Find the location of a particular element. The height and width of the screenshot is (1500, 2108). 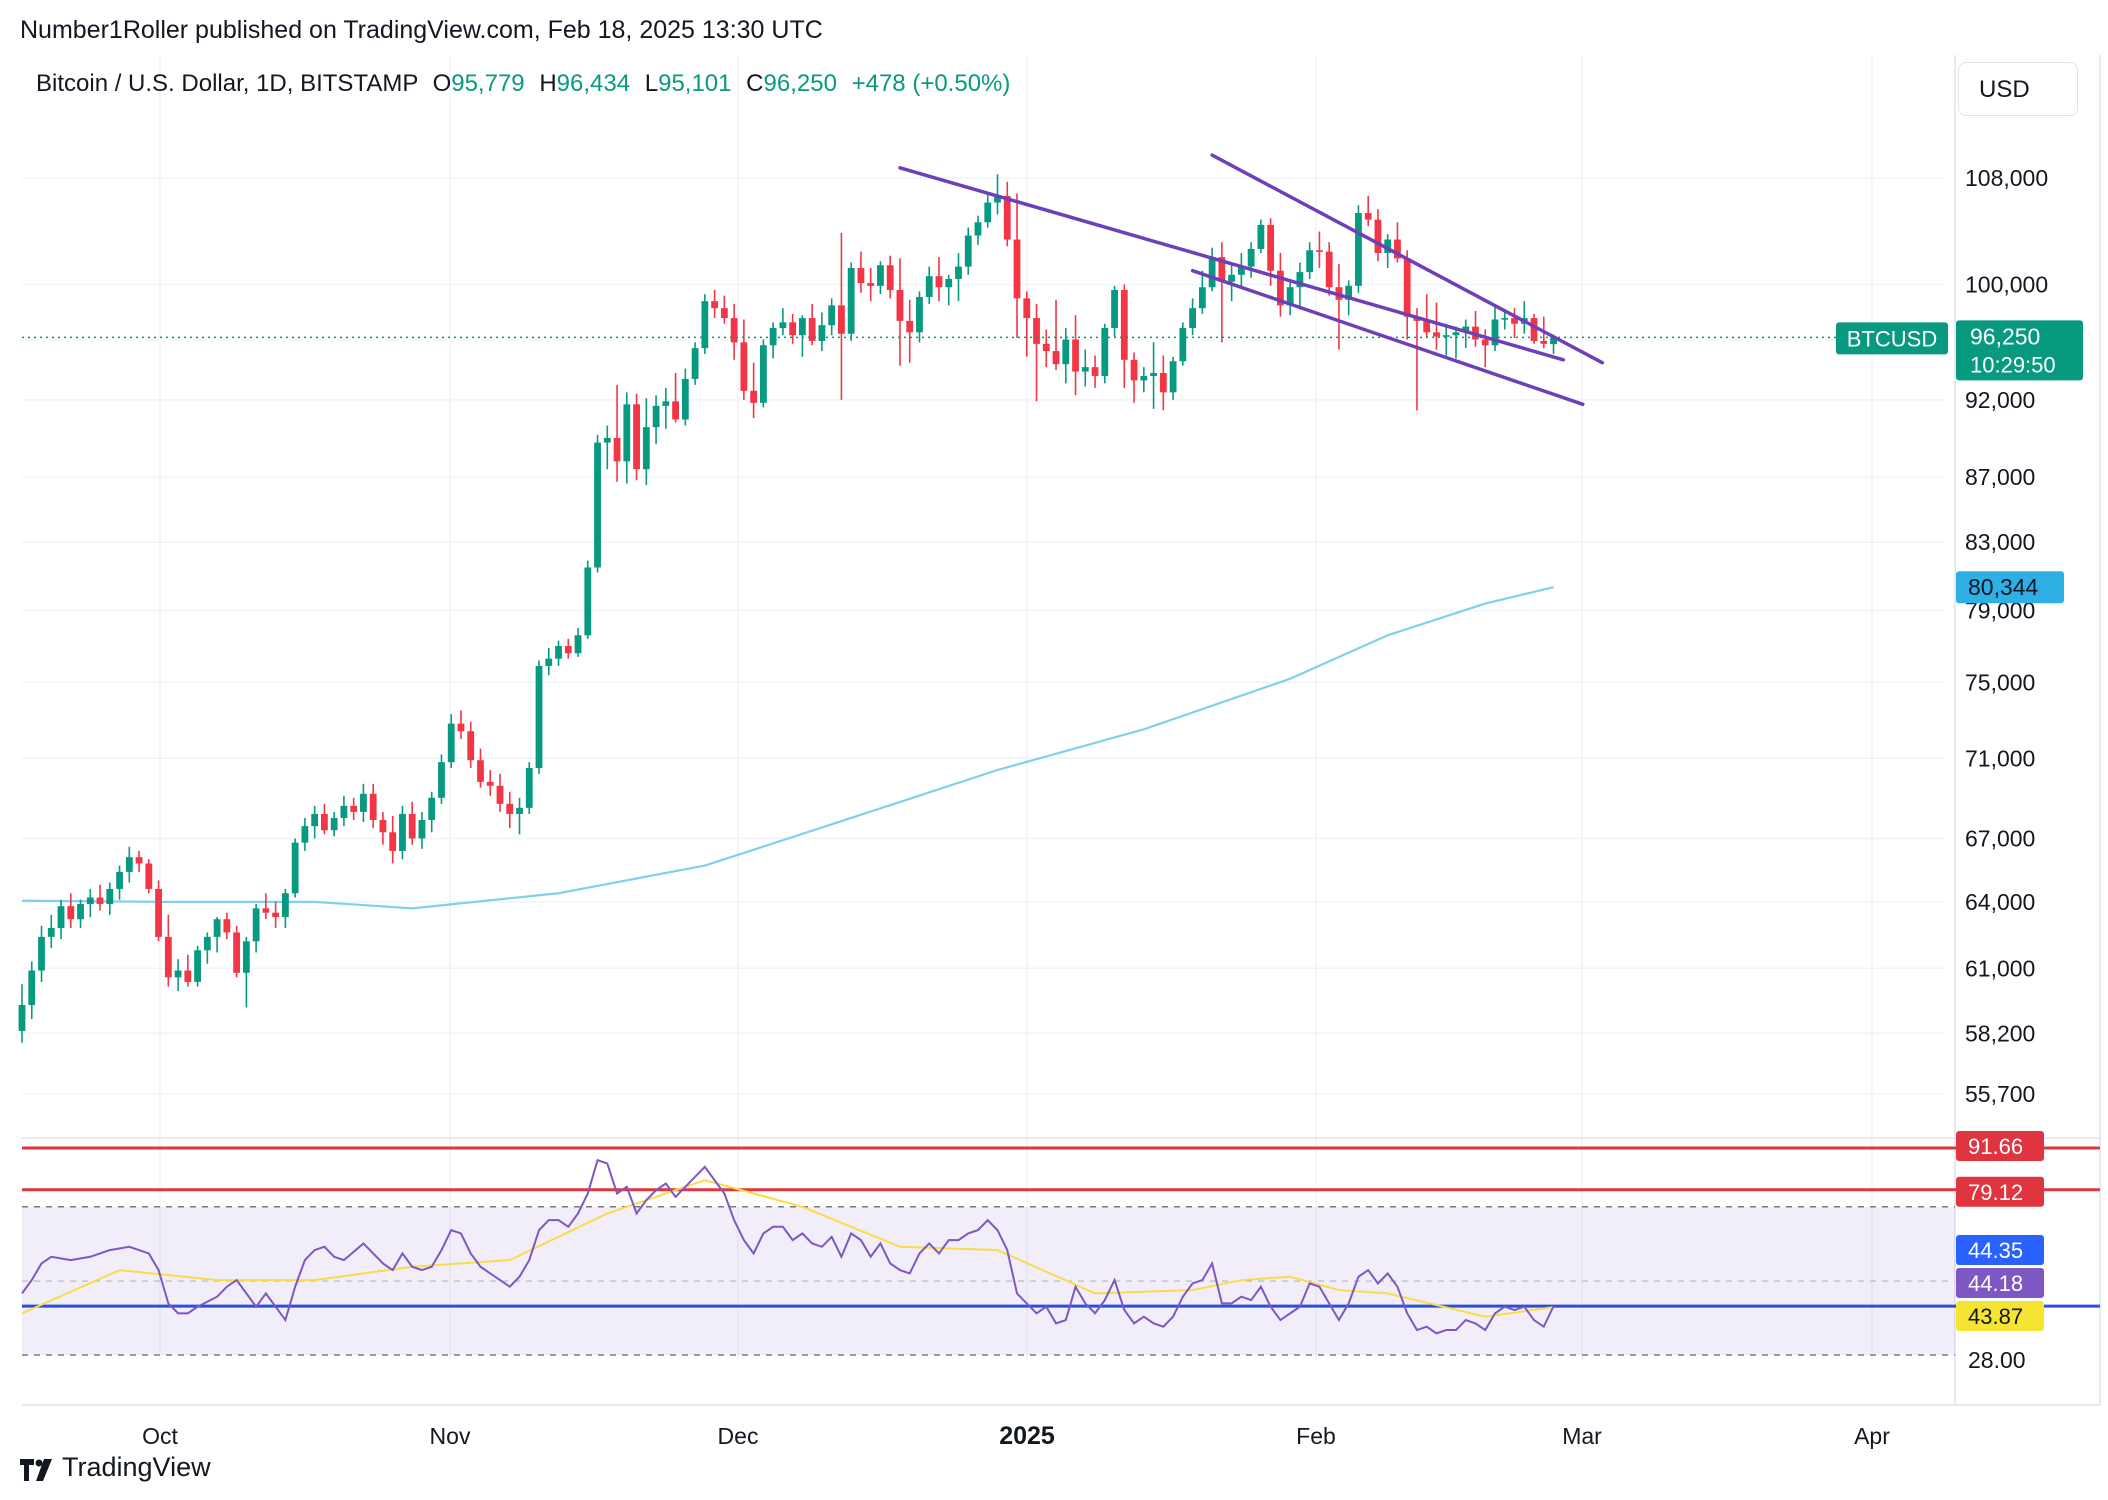

price-tick-label: 71,000 is located at coordinates (2000, 758).